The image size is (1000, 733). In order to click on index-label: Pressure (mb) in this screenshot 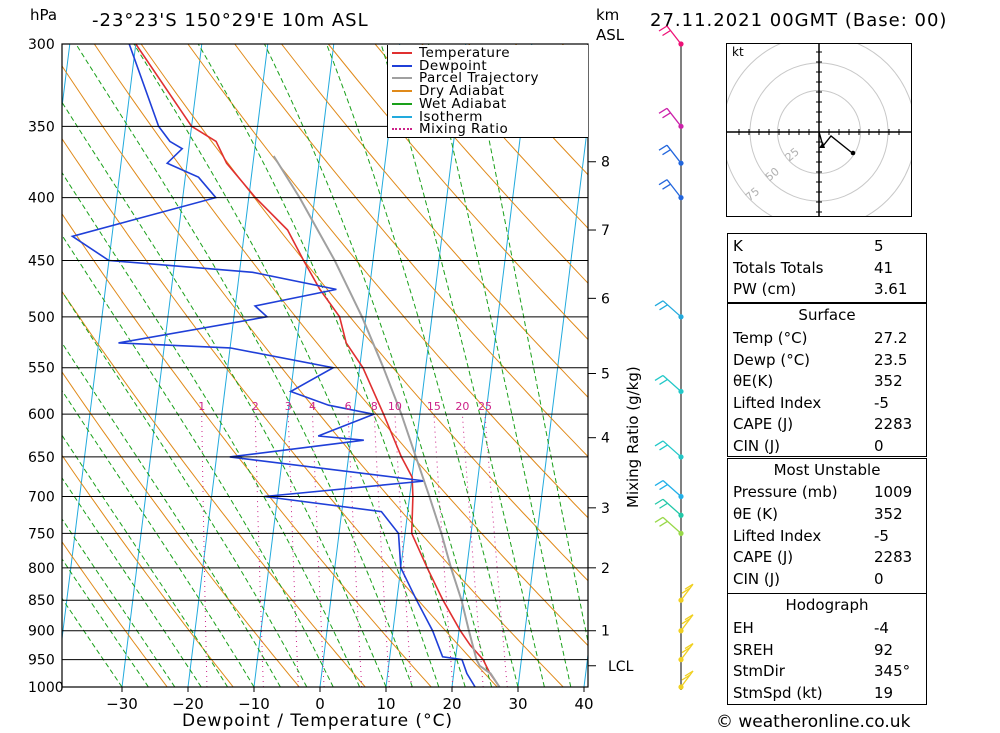, I will do `click(785, 492)`.